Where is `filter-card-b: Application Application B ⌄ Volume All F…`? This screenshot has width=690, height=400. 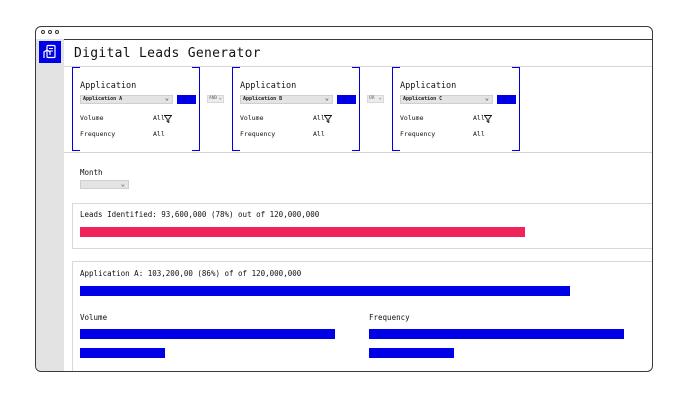
filter-card-b: Application Application B ⌄ Volume All F… is located at coordinates (296, 109).